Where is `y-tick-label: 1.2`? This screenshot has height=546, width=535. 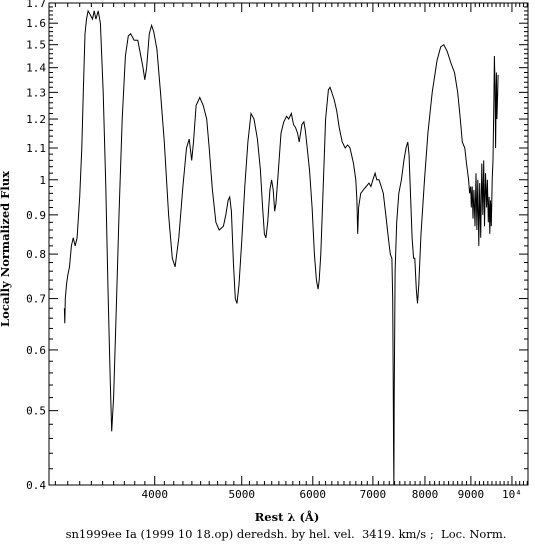 y-tick-label: 1.2 is located at coordinates (36, 119).